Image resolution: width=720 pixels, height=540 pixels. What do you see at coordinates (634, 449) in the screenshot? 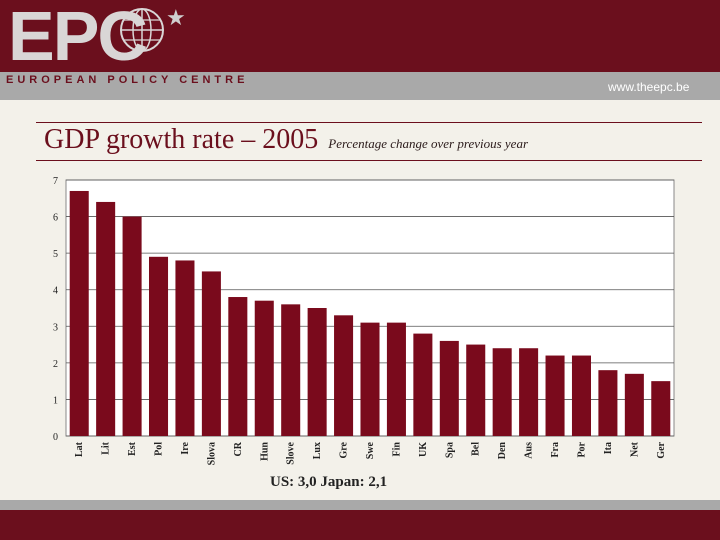
I see `x-tick-label: Net` at bounding box center [634, 449].